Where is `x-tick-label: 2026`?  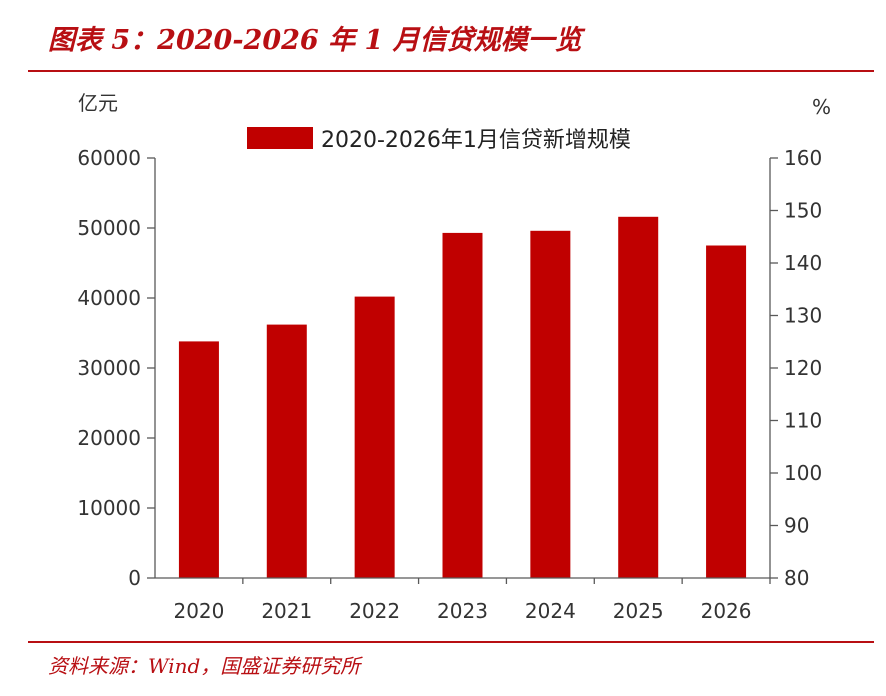
x-tick-label: 2026 is located at coordinates (726, 611).